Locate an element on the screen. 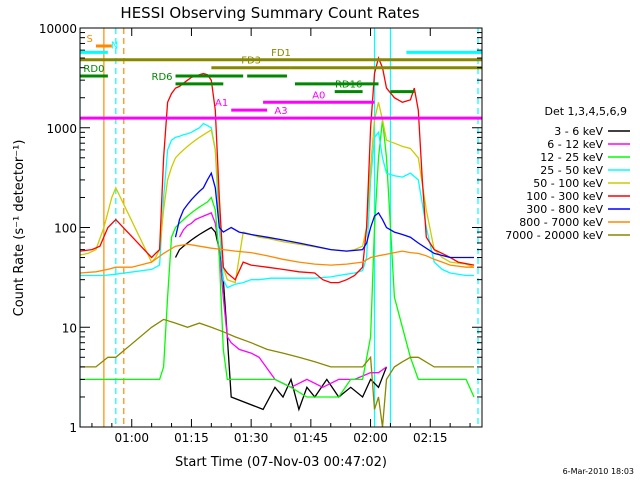  legend-label-1: 6 - 12 keV is located at coordinates (575, 144).